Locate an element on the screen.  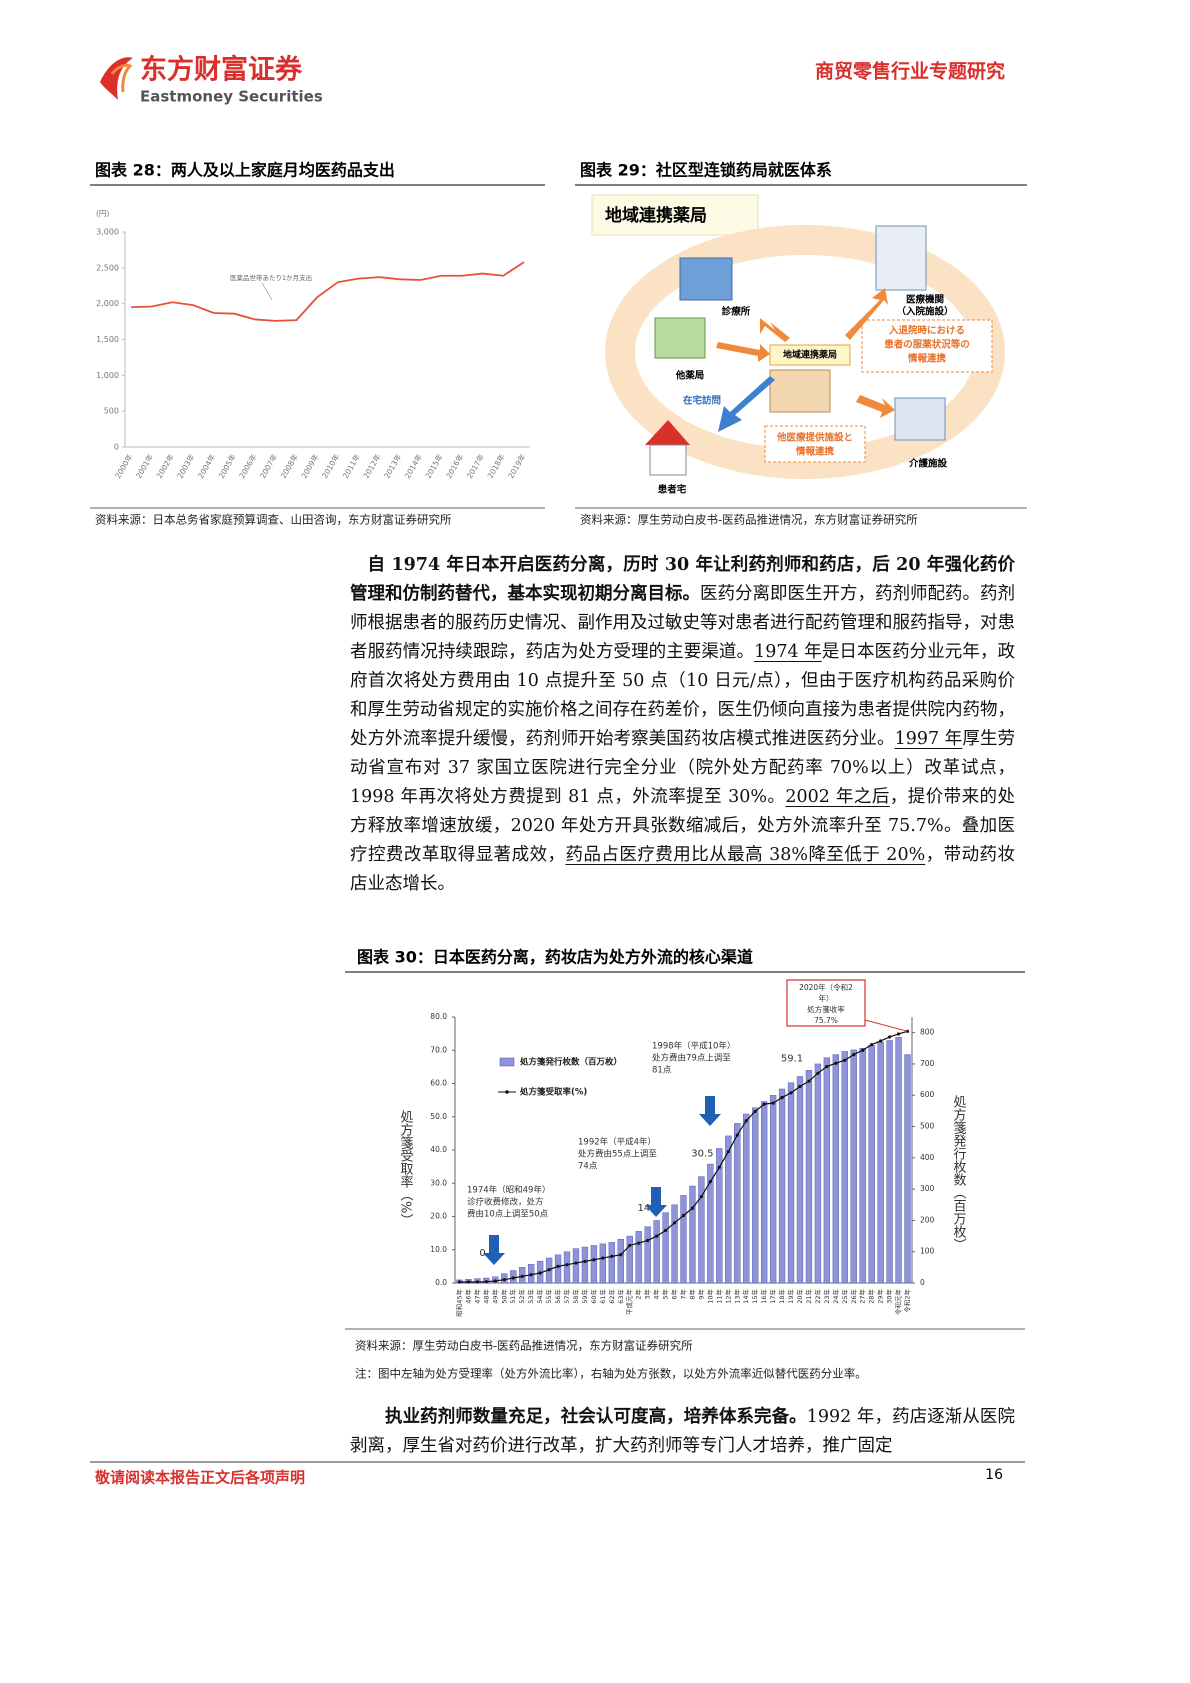
logo-mark-accent is located at coordinates (121, 78).